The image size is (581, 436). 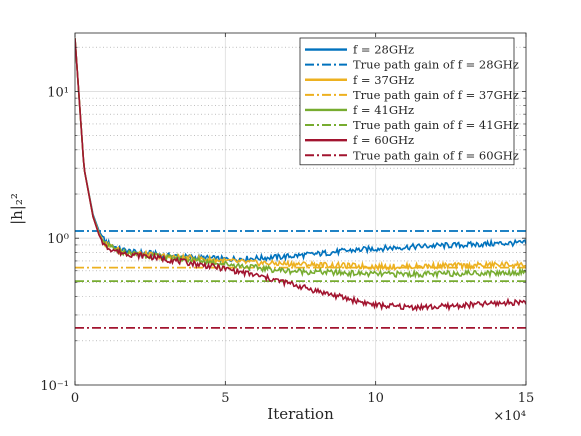 I want to click on x-tick-label: 0, so click(x=75, y=398).